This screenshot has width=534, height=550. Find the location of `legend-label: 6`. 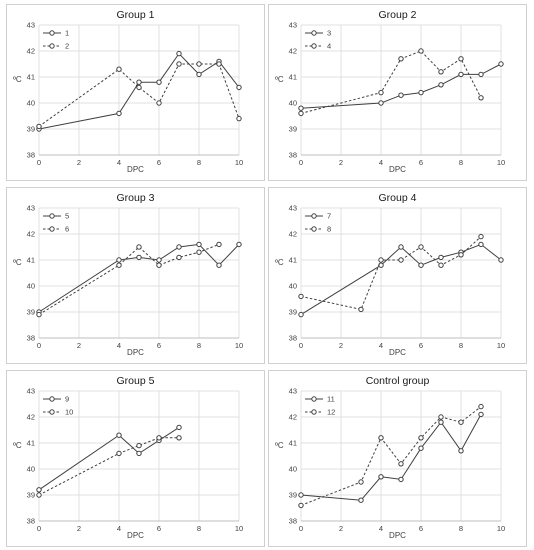

legend-label: 6 is located at coordinates (67, 229).